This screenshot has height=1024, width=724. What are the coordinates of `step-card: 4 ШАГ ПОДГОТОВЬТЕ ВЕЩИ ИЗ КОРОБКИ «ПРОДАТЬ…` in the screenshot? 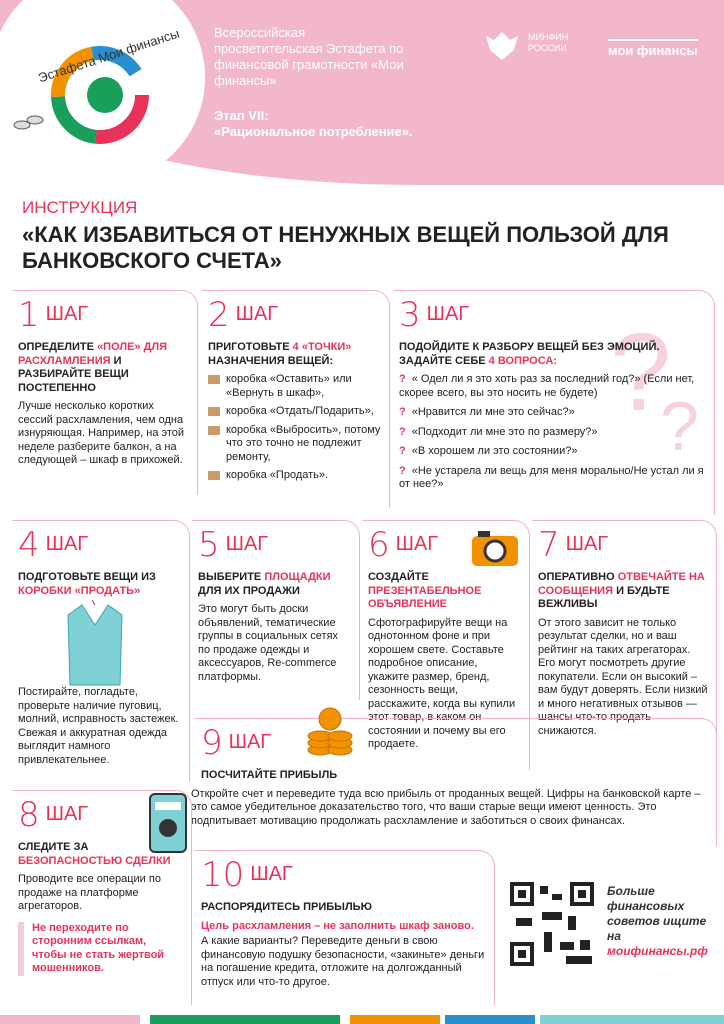 It's located at (101, 651).